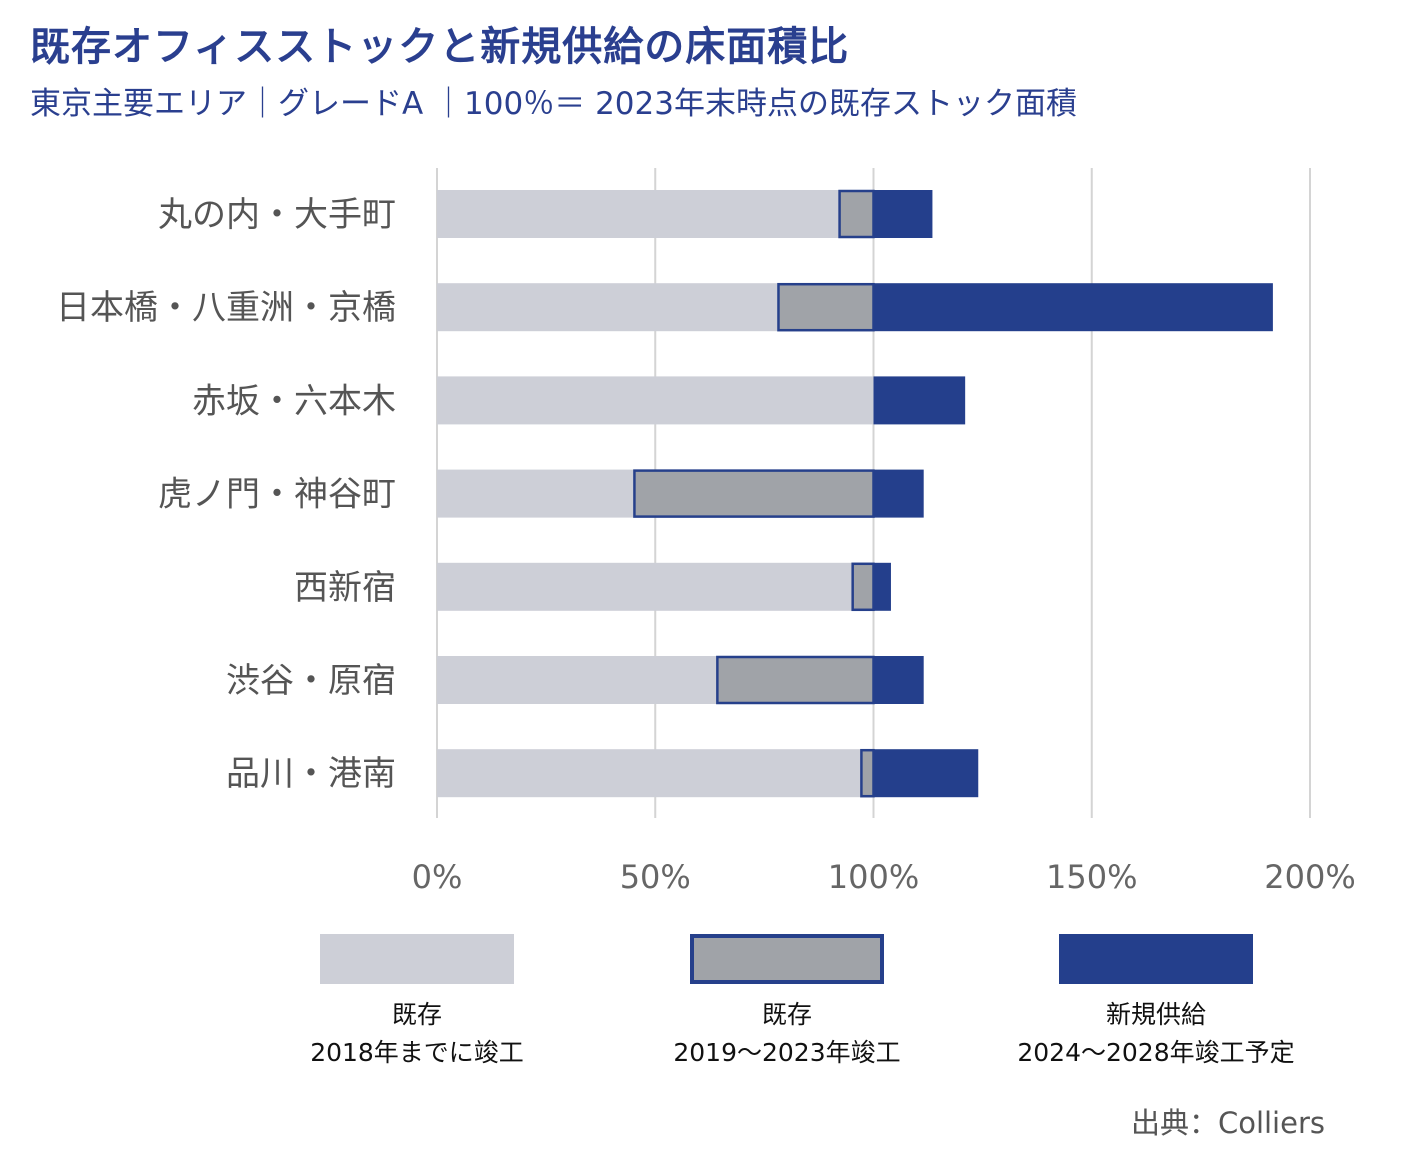 The height and width of the screenshot is (1161, 1423). Describe the element at coordinates (1156, 1034) in the screenshot. I see `legend-label: 新規供給 2024〜2028年竣工予定` at that location.